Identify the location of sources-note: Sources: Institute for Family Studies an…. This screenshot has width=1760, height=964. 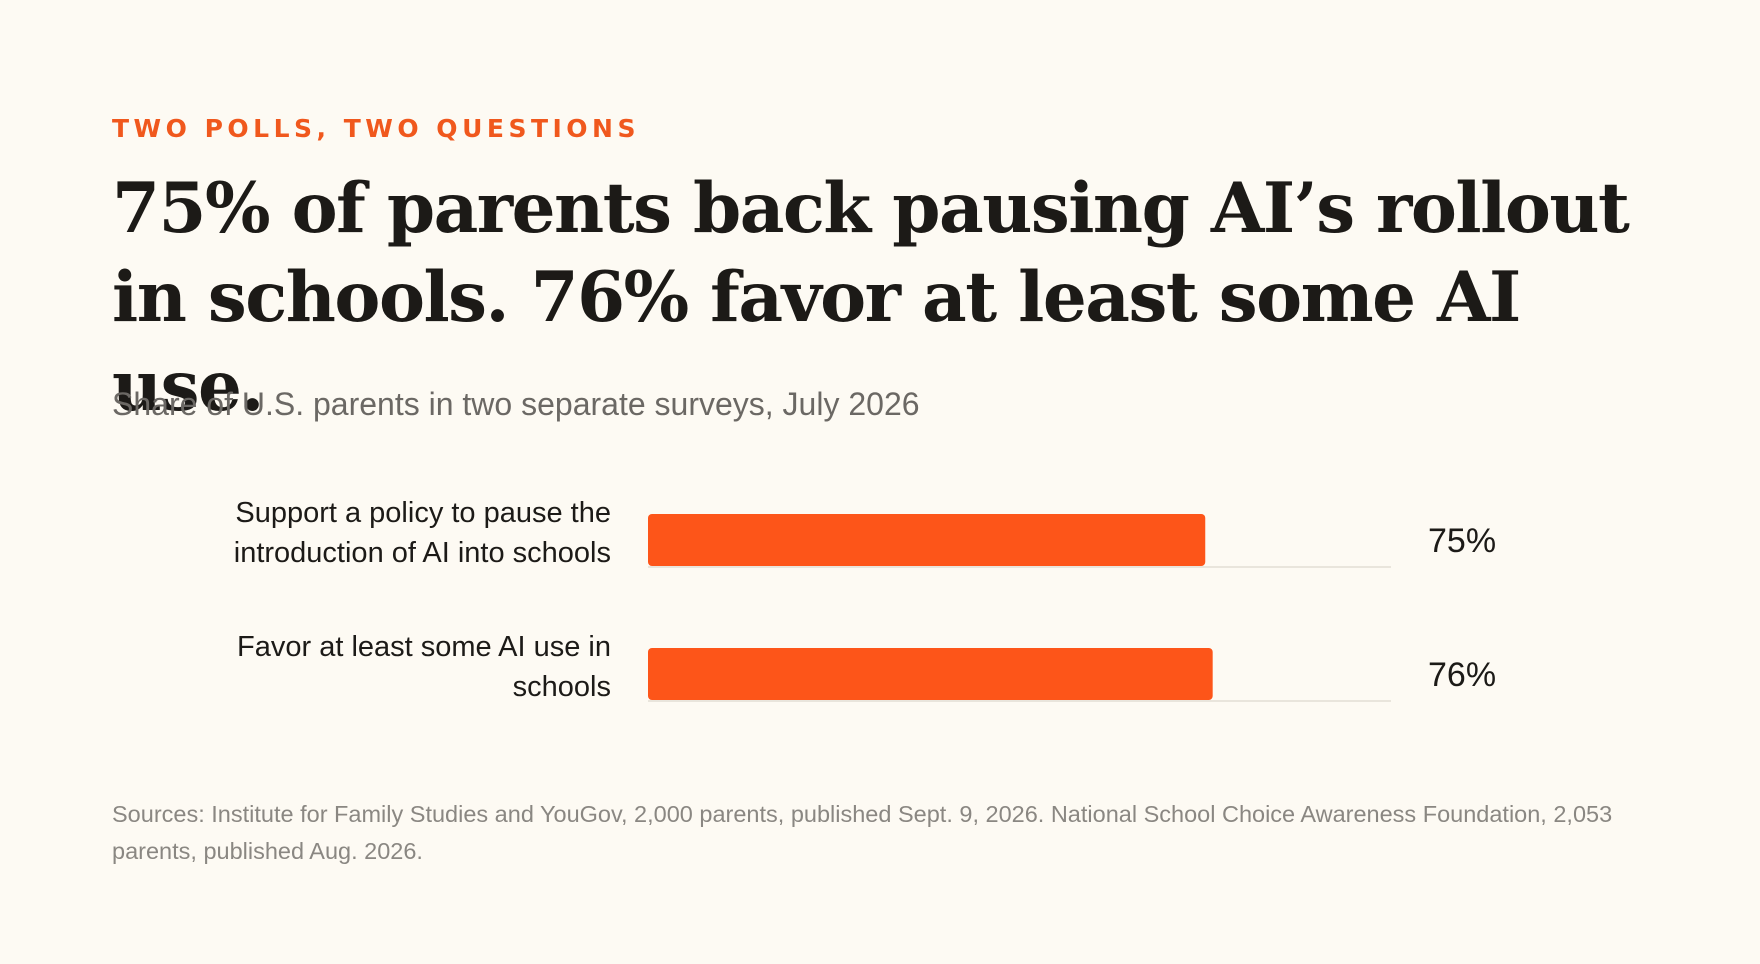
(862, 832).